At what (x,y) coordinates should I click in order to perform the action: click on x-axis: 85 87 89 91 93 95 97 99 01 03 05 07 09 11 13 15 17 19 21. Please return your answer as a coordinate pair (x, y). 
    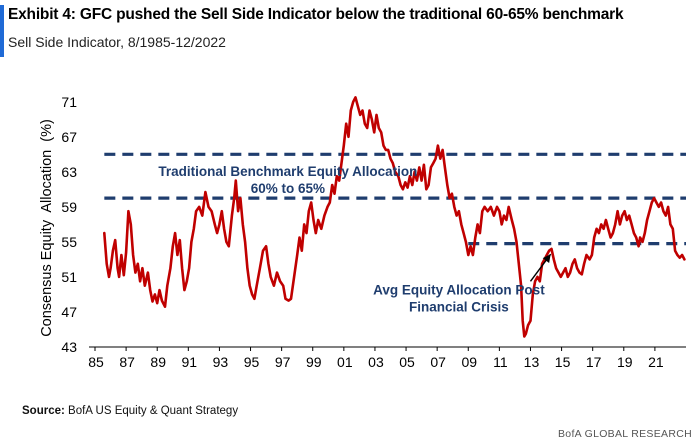
    Looking at the image, I should click on (387, 358).